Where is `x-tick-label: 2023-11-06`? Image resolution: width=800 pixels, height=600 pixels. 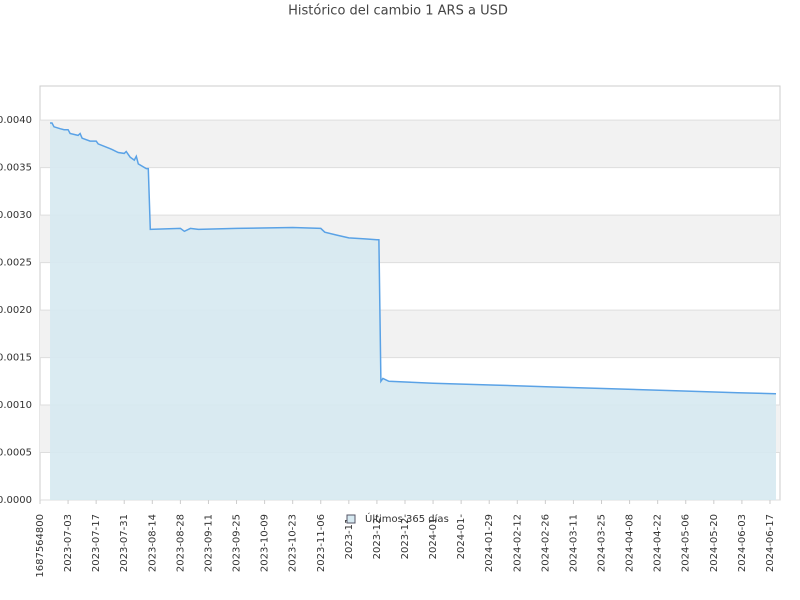 x-tick-label: 2023-11-06 is located at coordinates (321, 543).